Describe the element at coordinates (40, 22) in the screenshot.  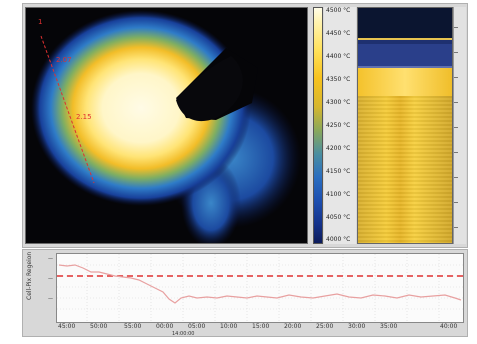
I see `marker-label: 1` at that location.